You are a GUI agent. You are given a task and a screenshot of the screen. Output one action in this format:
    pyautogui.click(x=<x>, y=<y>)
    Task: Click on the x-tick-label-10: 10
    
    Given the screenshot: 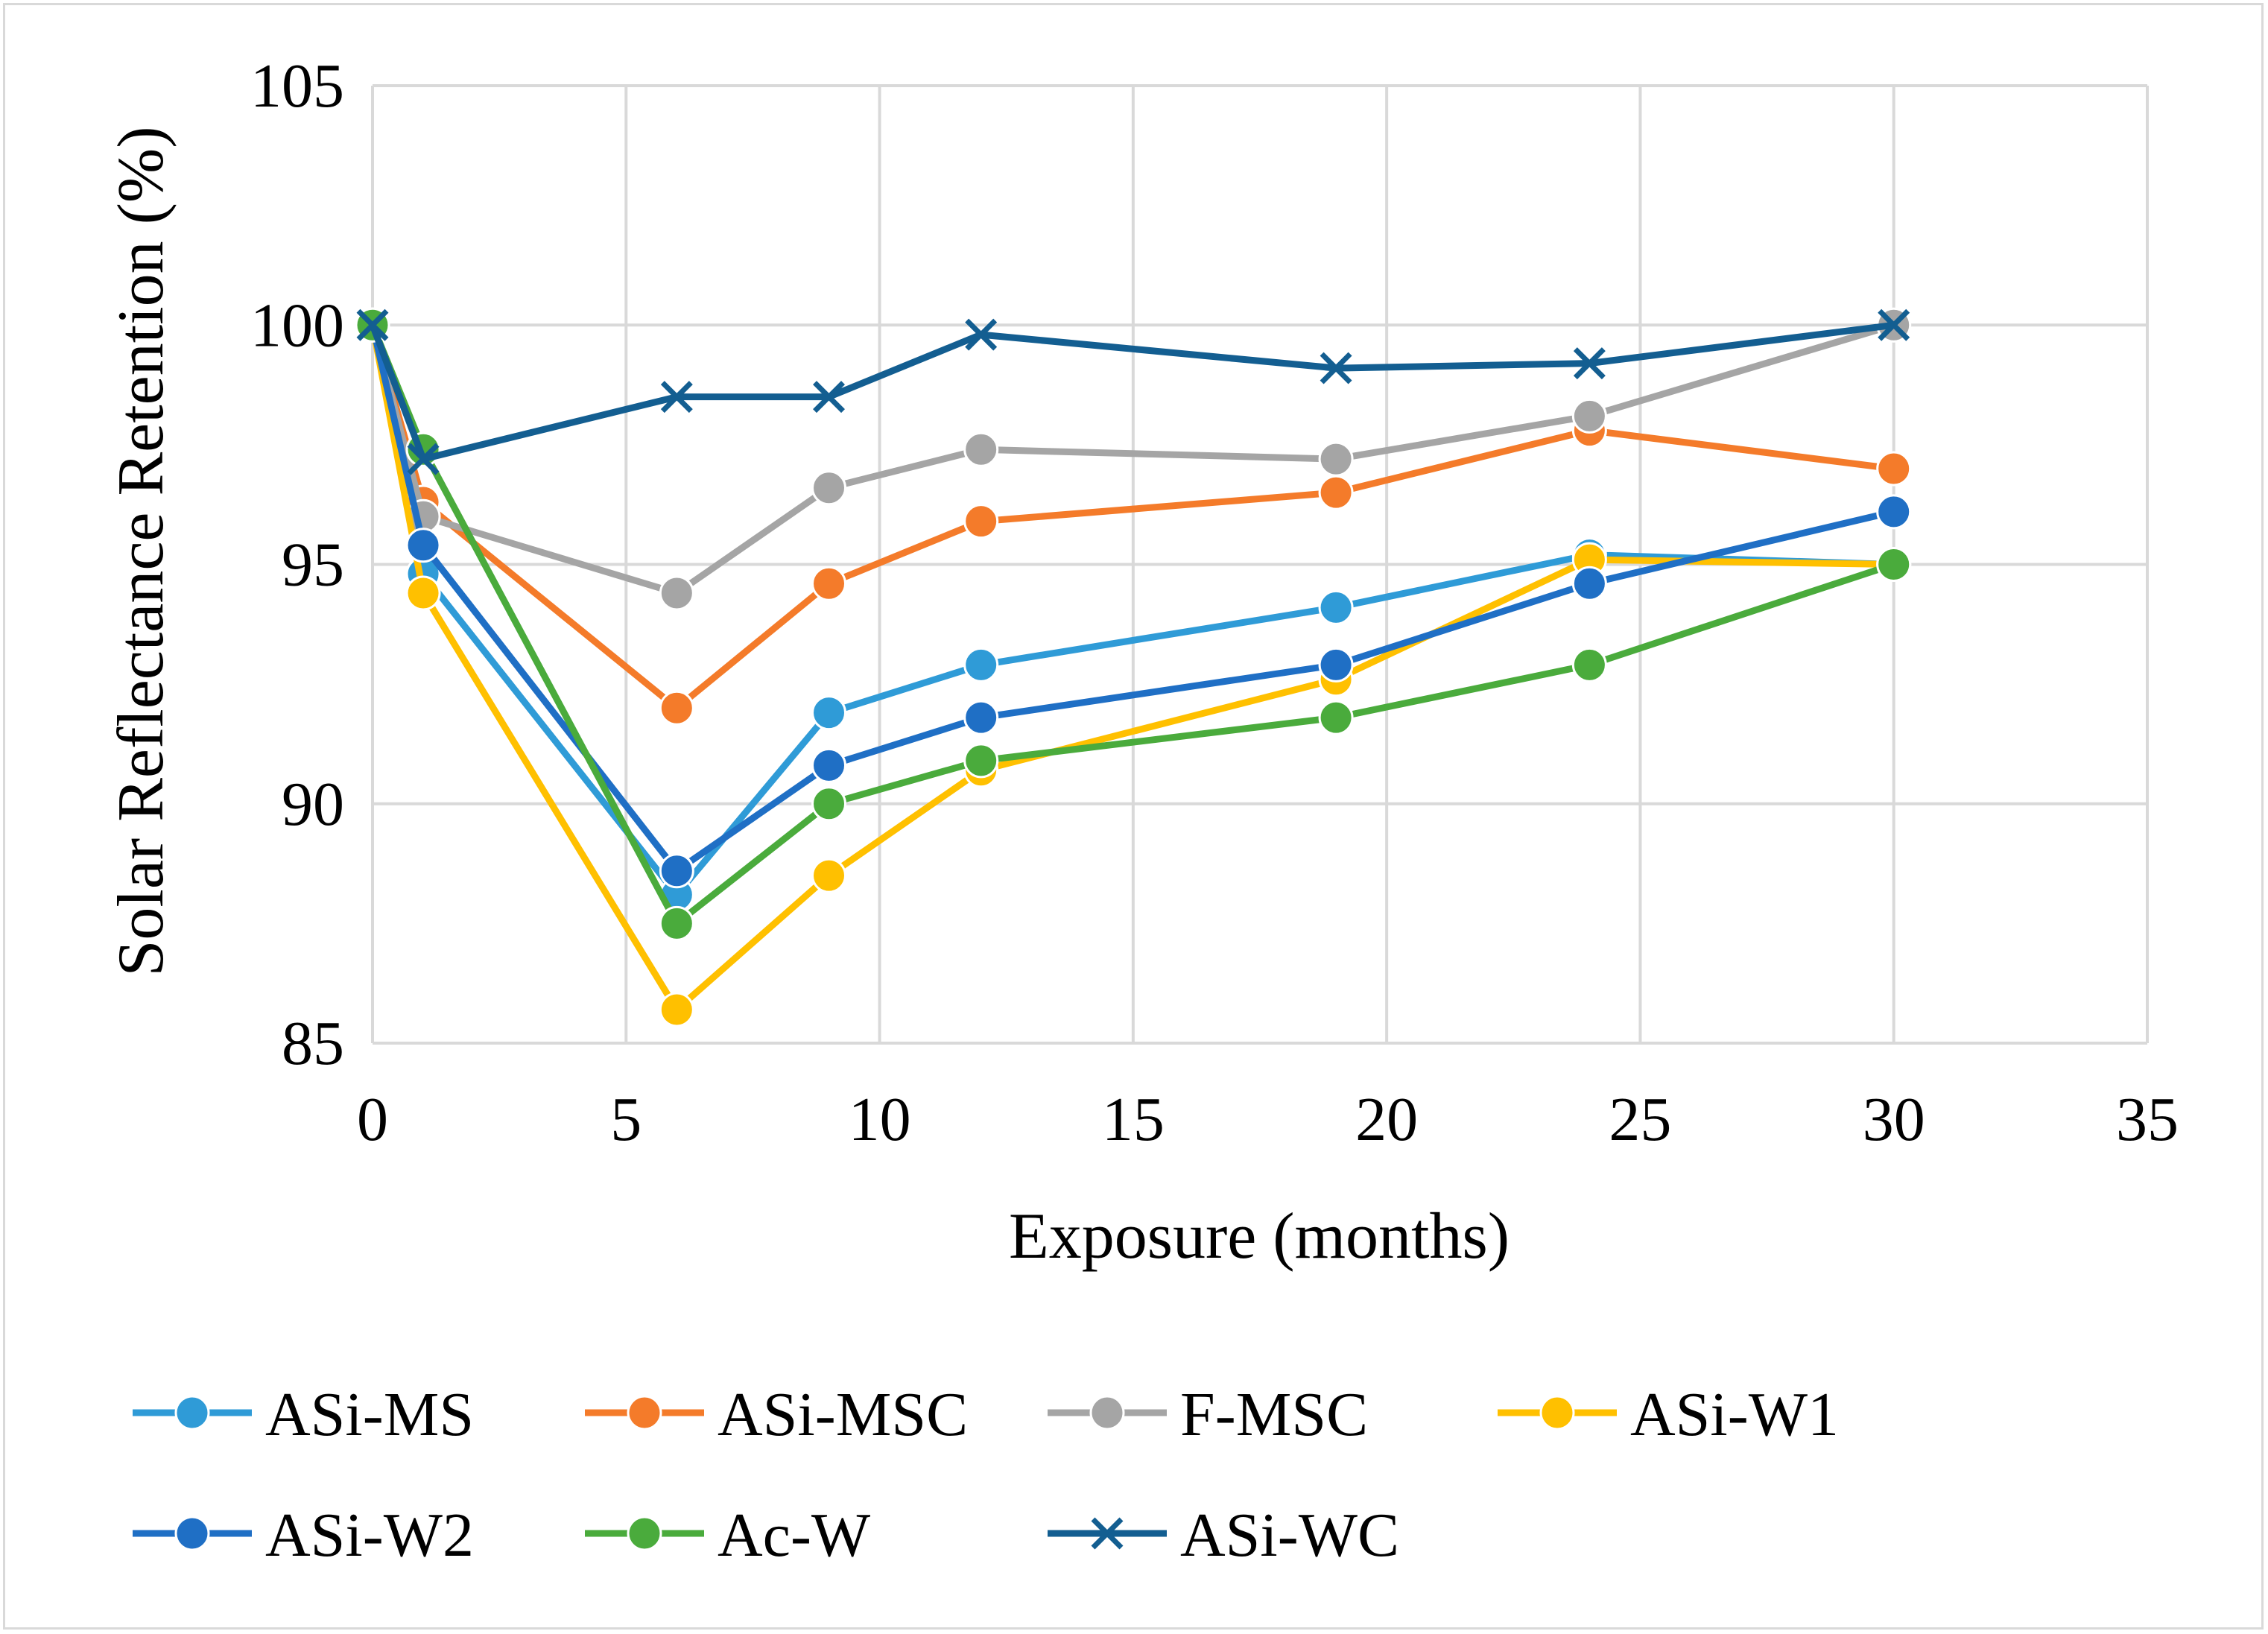 What is the action you would take?
    pyautogui.click(x=880, y=1119)
    